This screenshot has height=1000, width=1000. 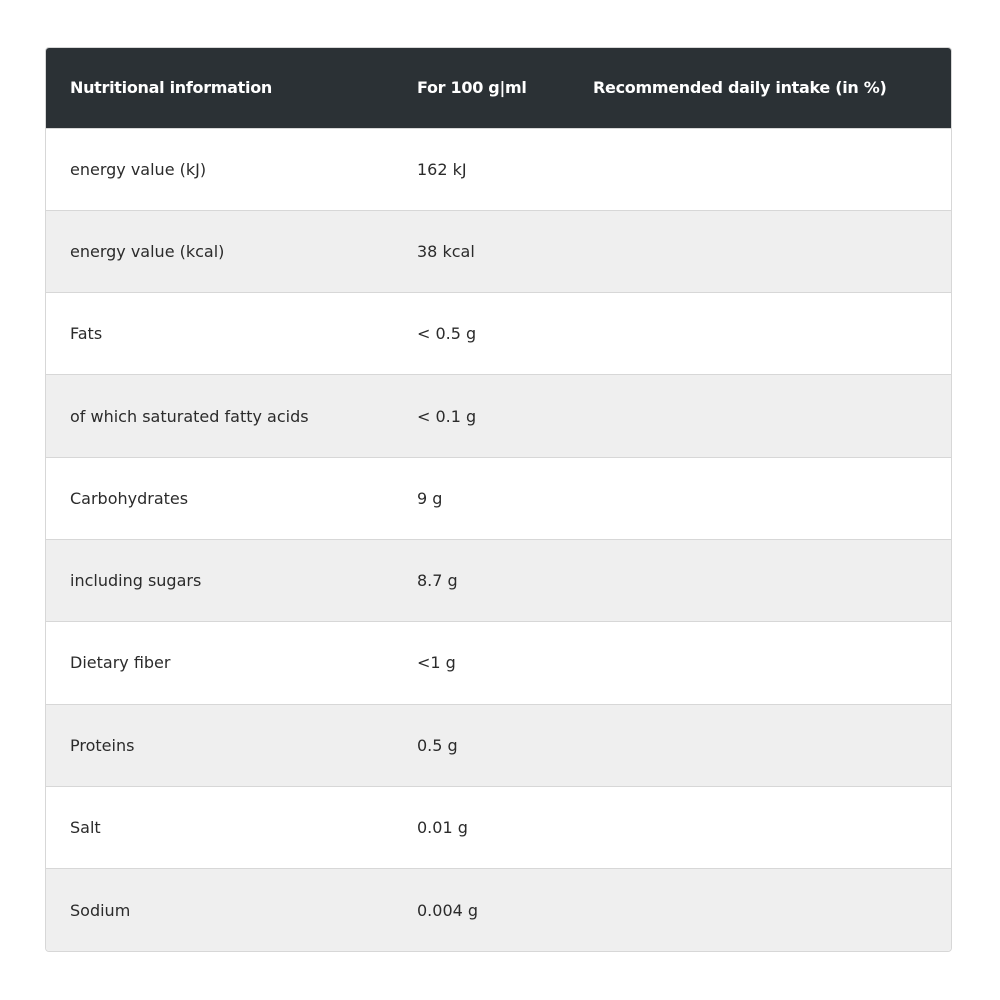 I want to click on nutrient-value: 38 kcal, so click(x=446, y=251).